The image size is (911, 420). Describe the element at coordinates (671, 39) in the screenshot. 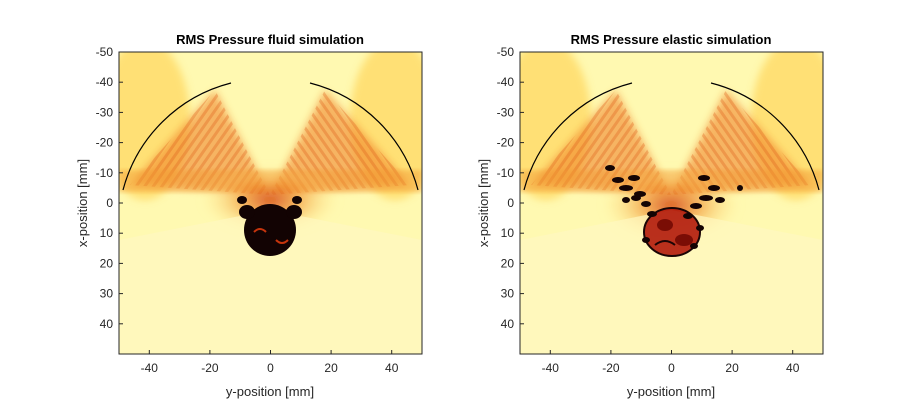

I see `chart-title: RMS Pressure elastic simulation` at that location.